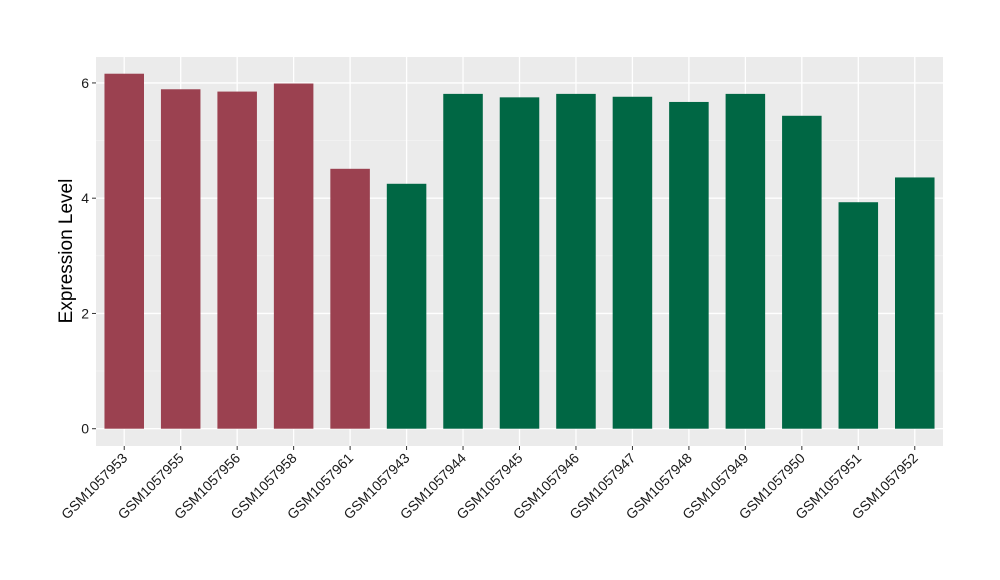  What do you see at coordinates (85, 83) in the screenshot?
I see `y-tick-label: 6` at bounding box center [85, 83].